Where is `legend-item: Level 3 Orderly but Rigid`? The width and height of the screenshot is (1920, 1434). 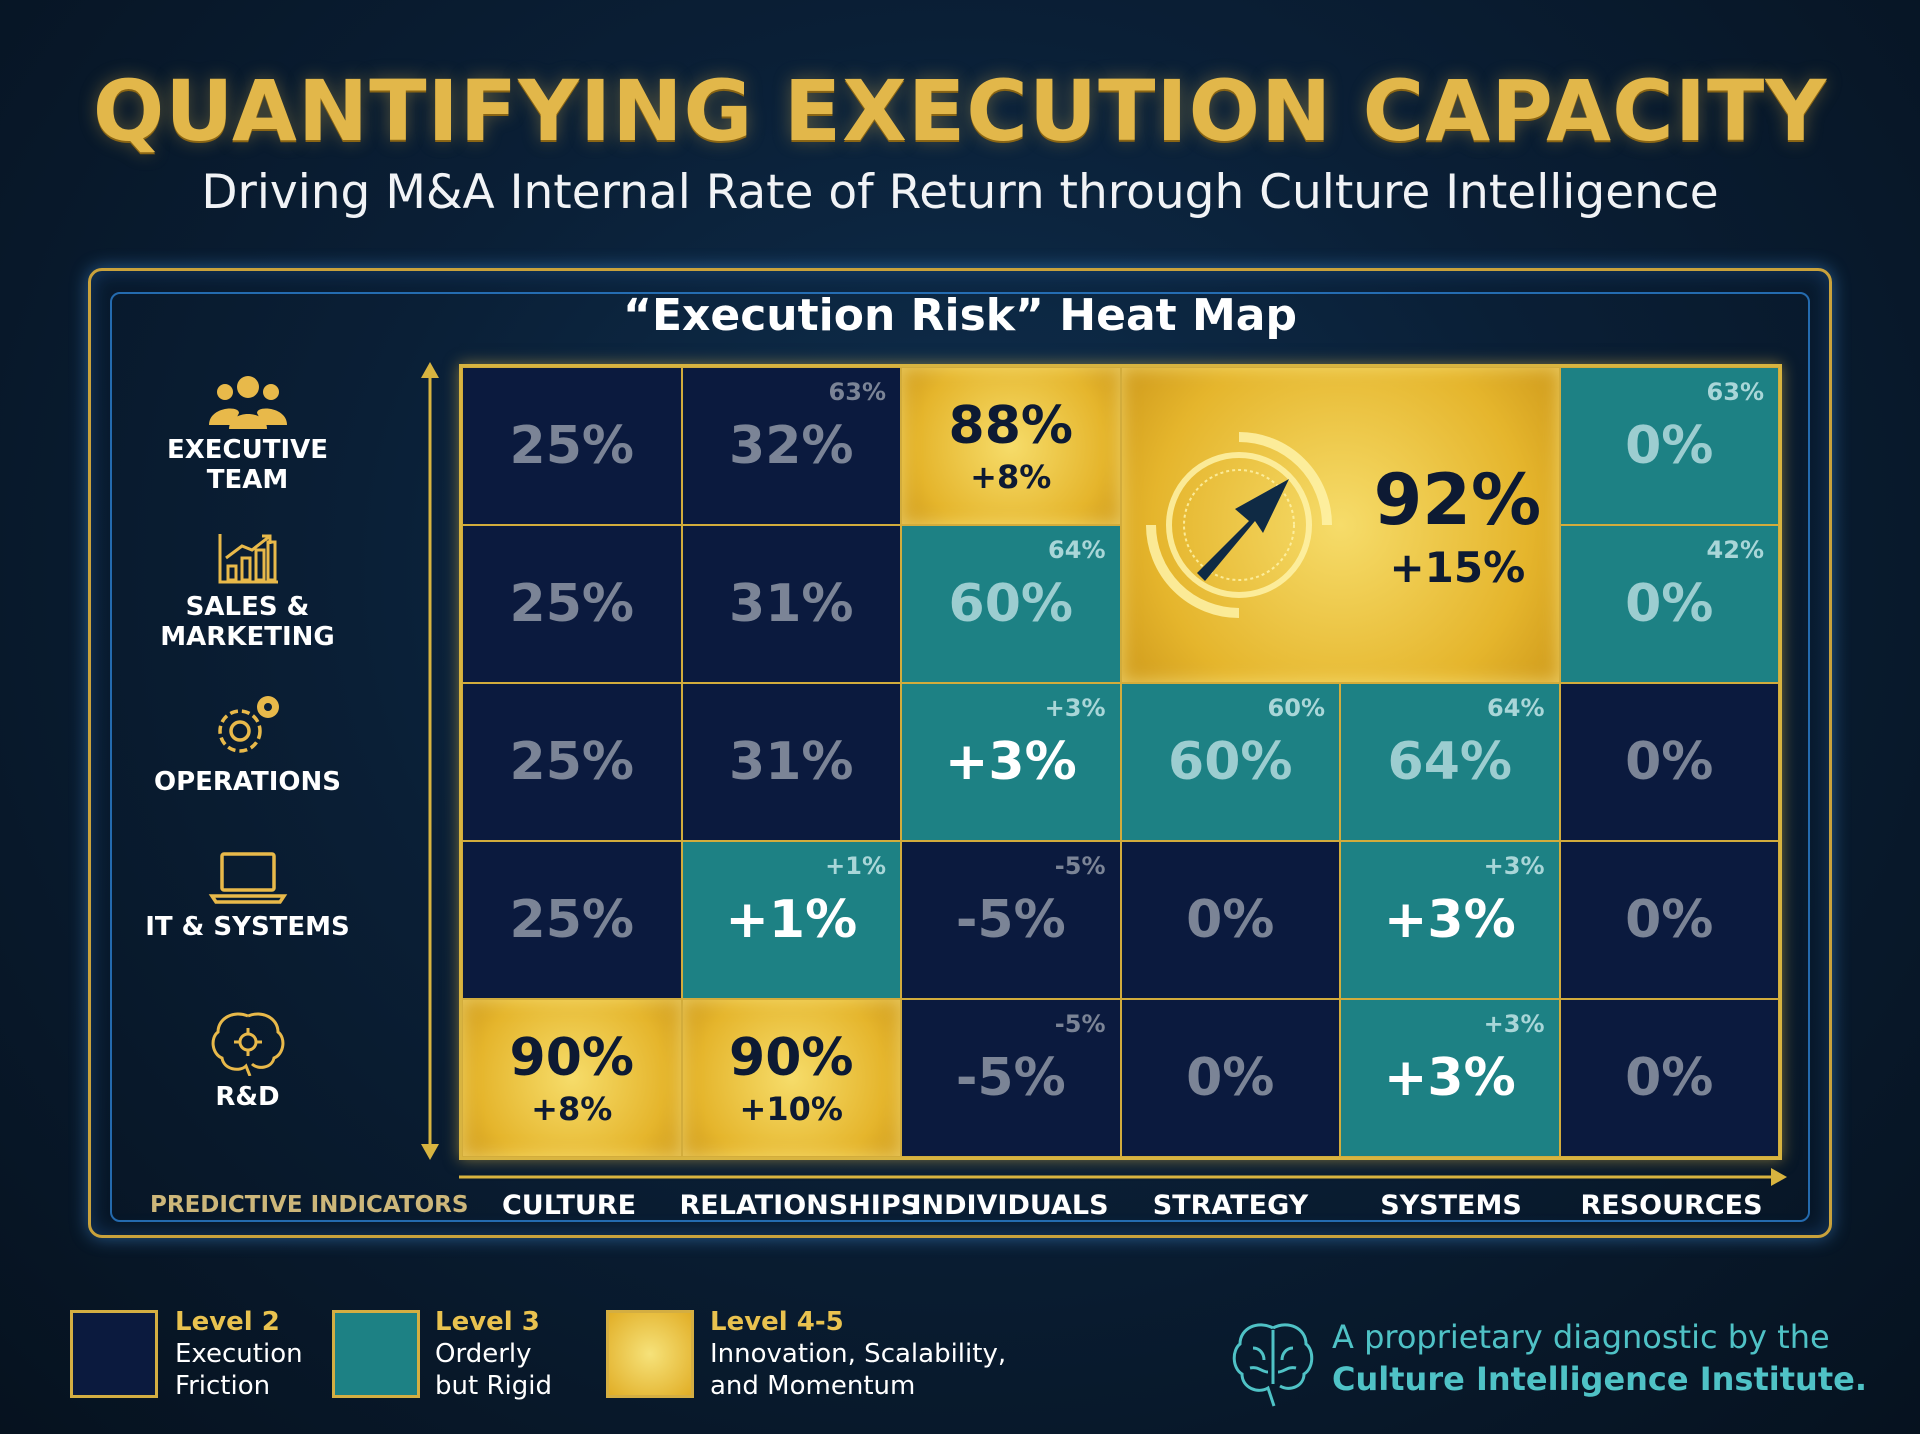
legend-item: Level 3 Orderly but Rigid is located at coordinates (493, 1354).